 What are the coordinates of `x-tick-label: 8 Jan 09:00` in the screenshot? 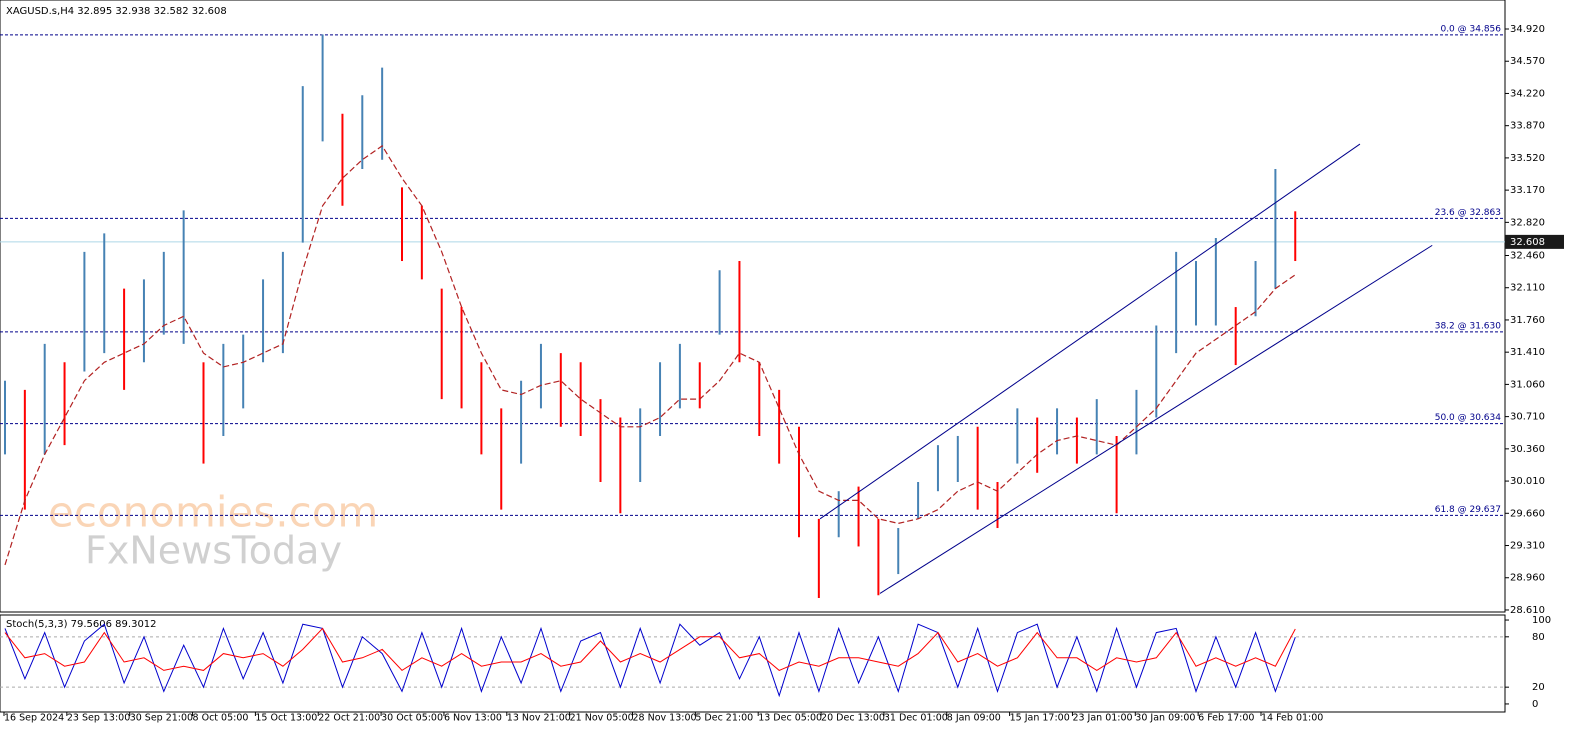 It's located at (974, 718).